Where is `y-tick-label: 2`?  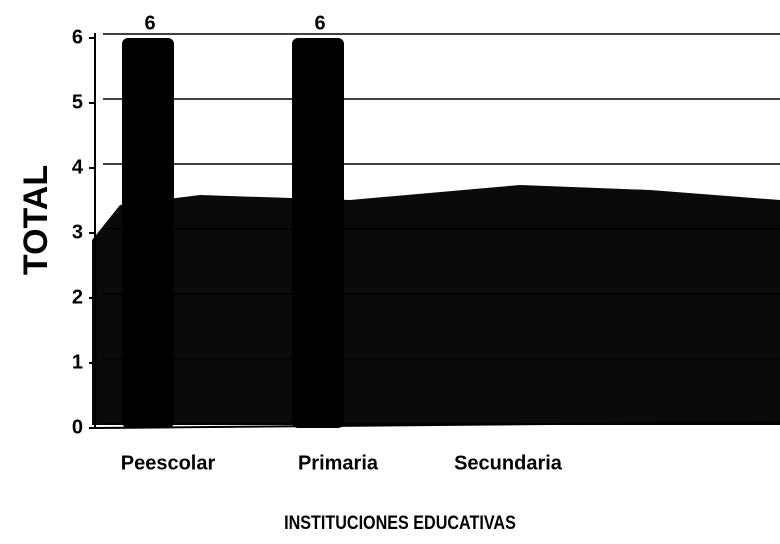
y-tick-label: 2 is located at coordinates (77, 297).